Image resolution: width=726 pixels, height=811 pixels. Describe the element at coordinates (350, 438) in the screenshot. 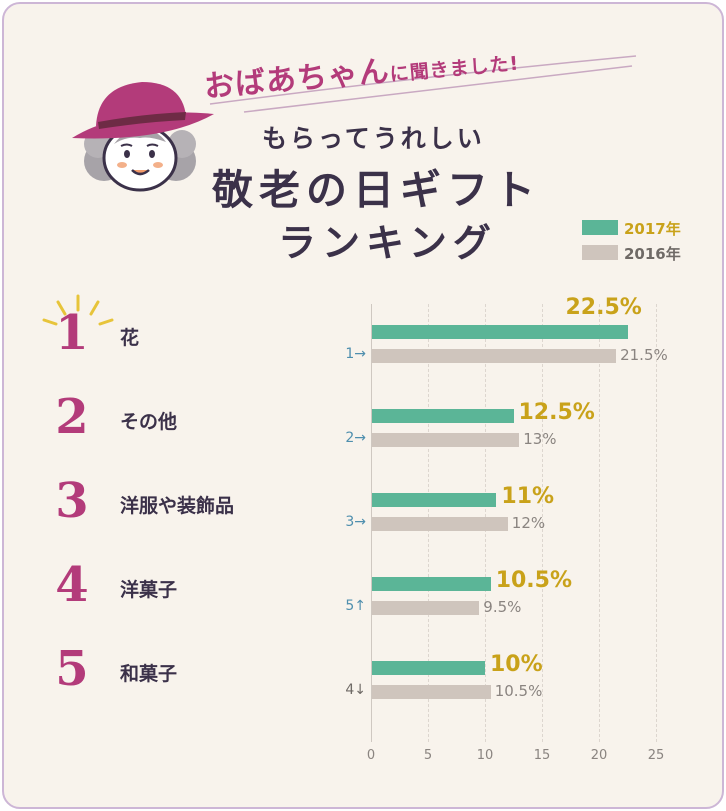

I see `previous-rank-number: 2` at that location.